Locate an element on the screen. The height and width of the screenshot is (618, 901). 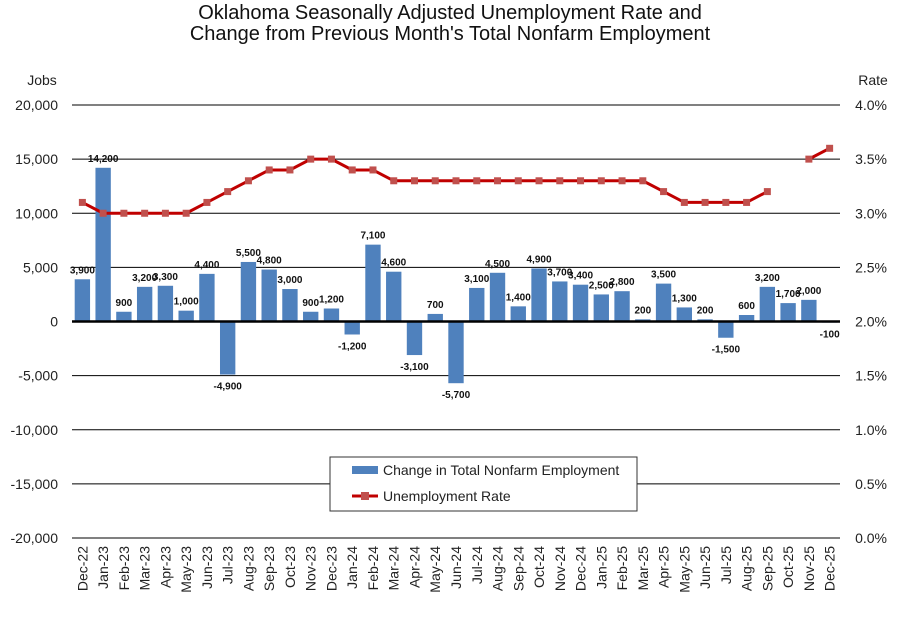
data-label: -5,700 is located at coordinates (456, 395).